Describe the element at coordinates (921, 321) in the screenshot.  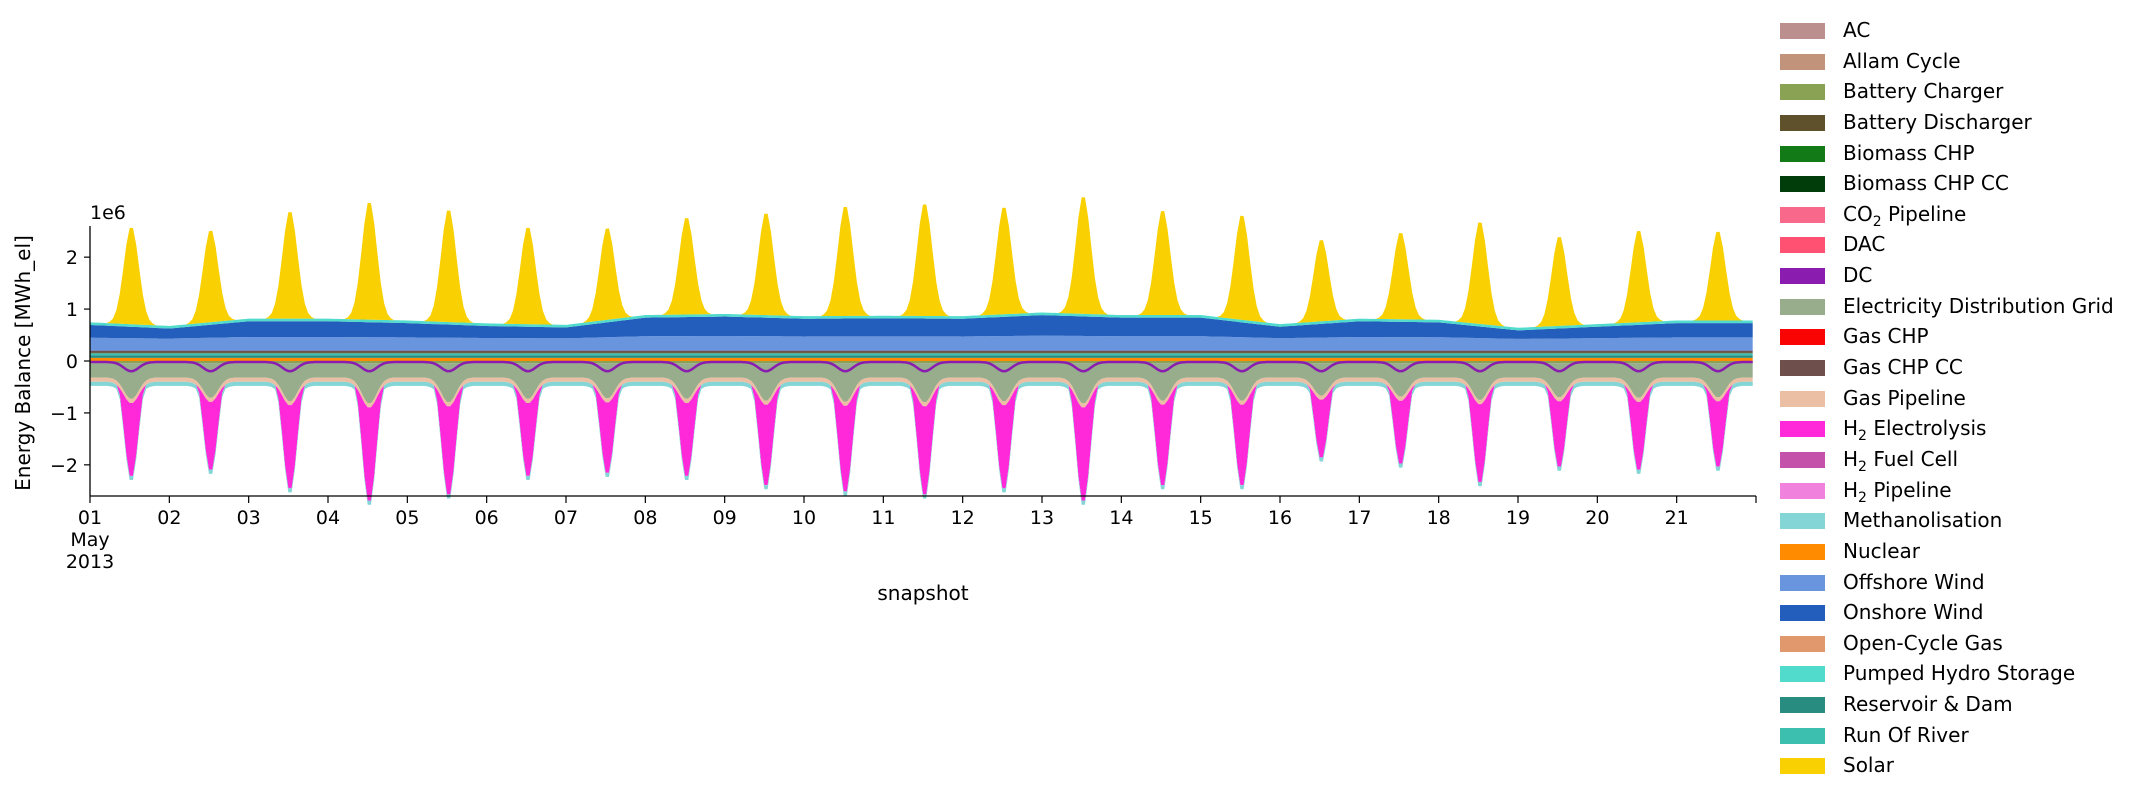
I see `area-pumped-hydro-storage` at that location.